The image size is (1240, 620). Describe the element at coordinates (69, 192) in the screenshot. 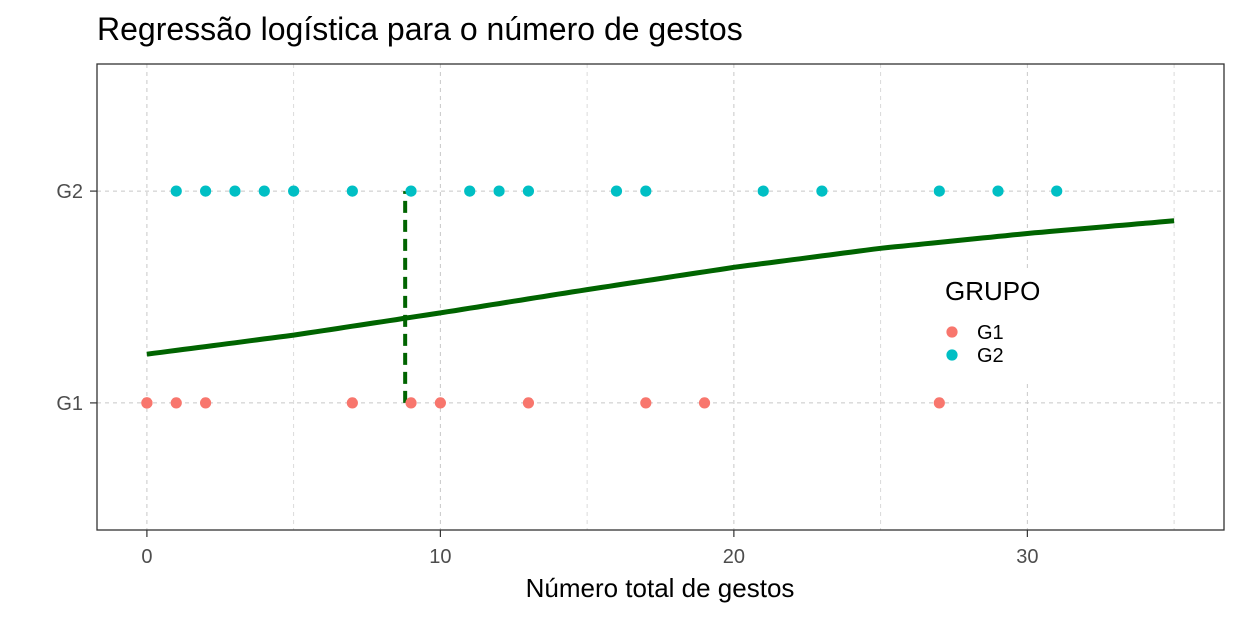

I see `y-tick-label-g2: G2` at that location.